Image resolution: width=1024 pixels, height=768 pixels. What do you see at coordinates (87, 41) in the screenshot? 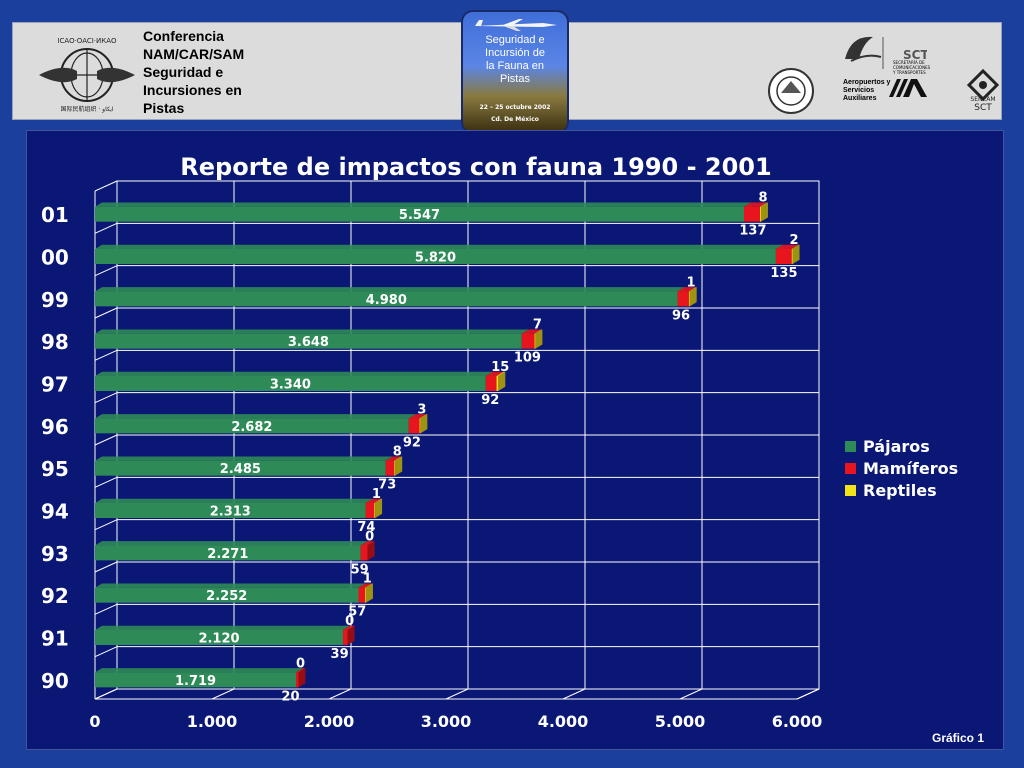
I see `svg-text: ICAO·OACI·ИКАО` at bounding box center [87, 41].